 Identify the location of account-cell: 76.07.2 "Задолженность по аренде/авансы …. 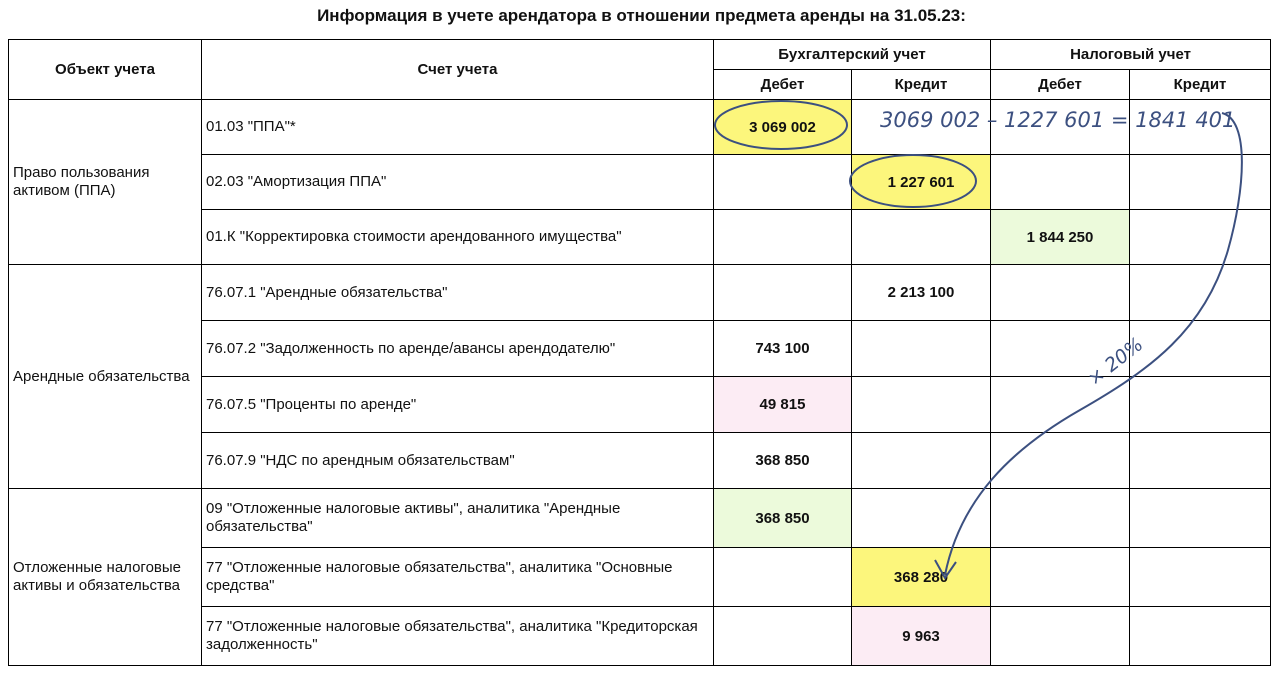
(457, 348).